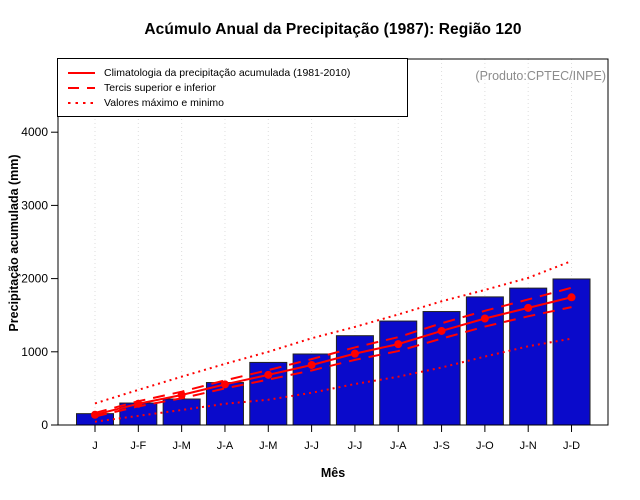 The image size is (640, 500). Describe the element at coordinates (333, 380) in the screenshot. I see `series-line-dotted` at that location.